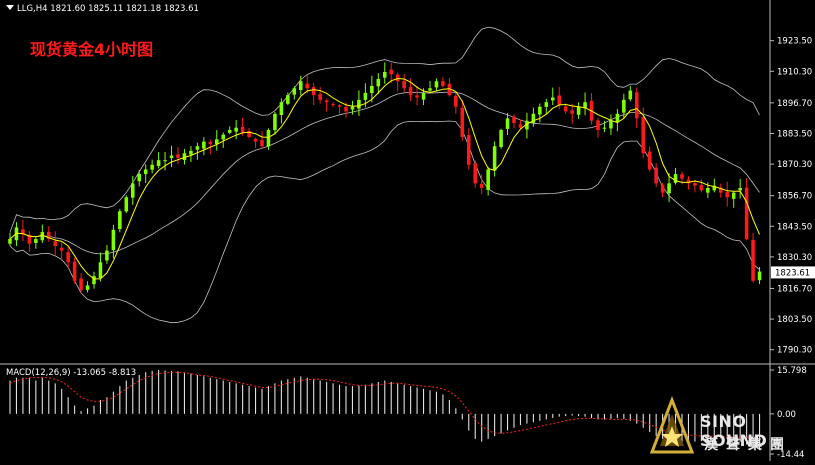  I want to click on price-tick-label: 1856.70, so click(794, 197).